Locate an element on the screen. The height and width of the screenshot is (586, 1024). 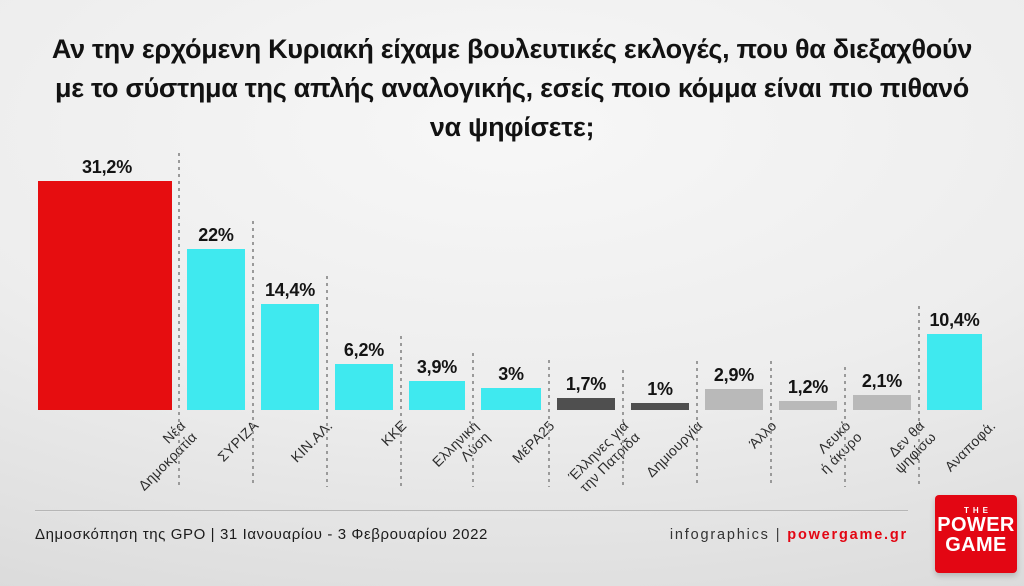
bar-value-label-3: 6,2% is located at coordinates (364, 350).